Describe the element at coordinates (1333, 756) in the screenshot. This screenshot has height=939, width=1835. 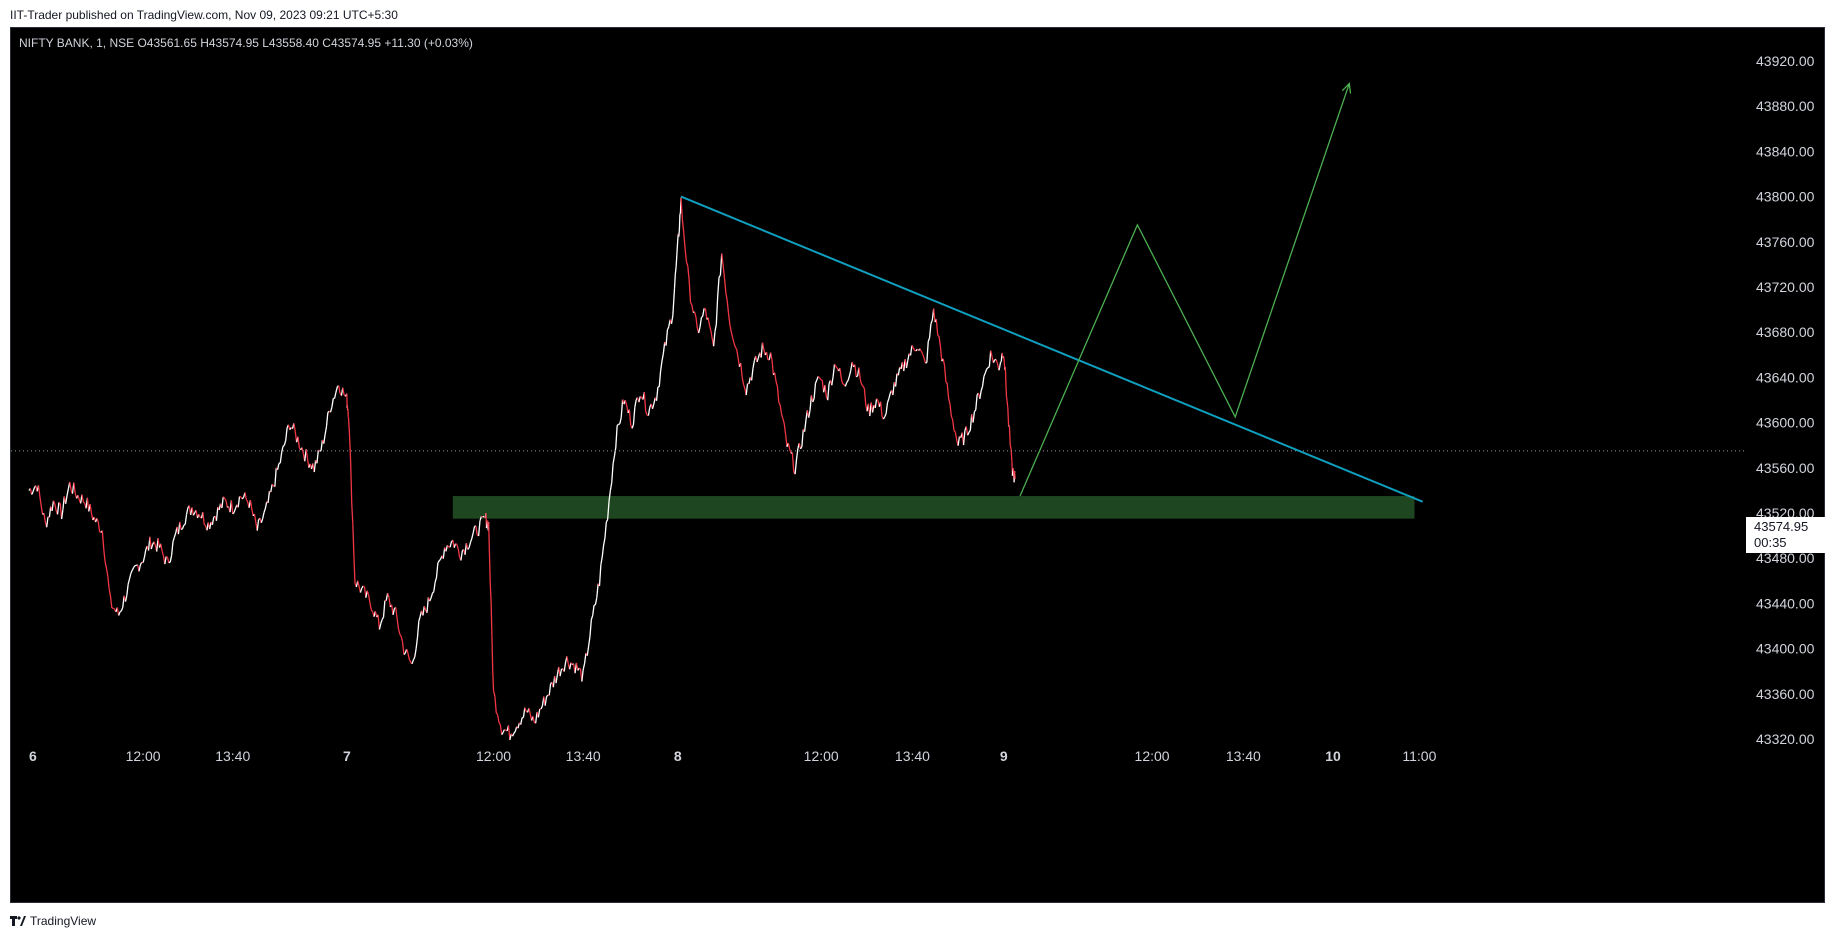
I see `x-tick-label: 10` at that location.